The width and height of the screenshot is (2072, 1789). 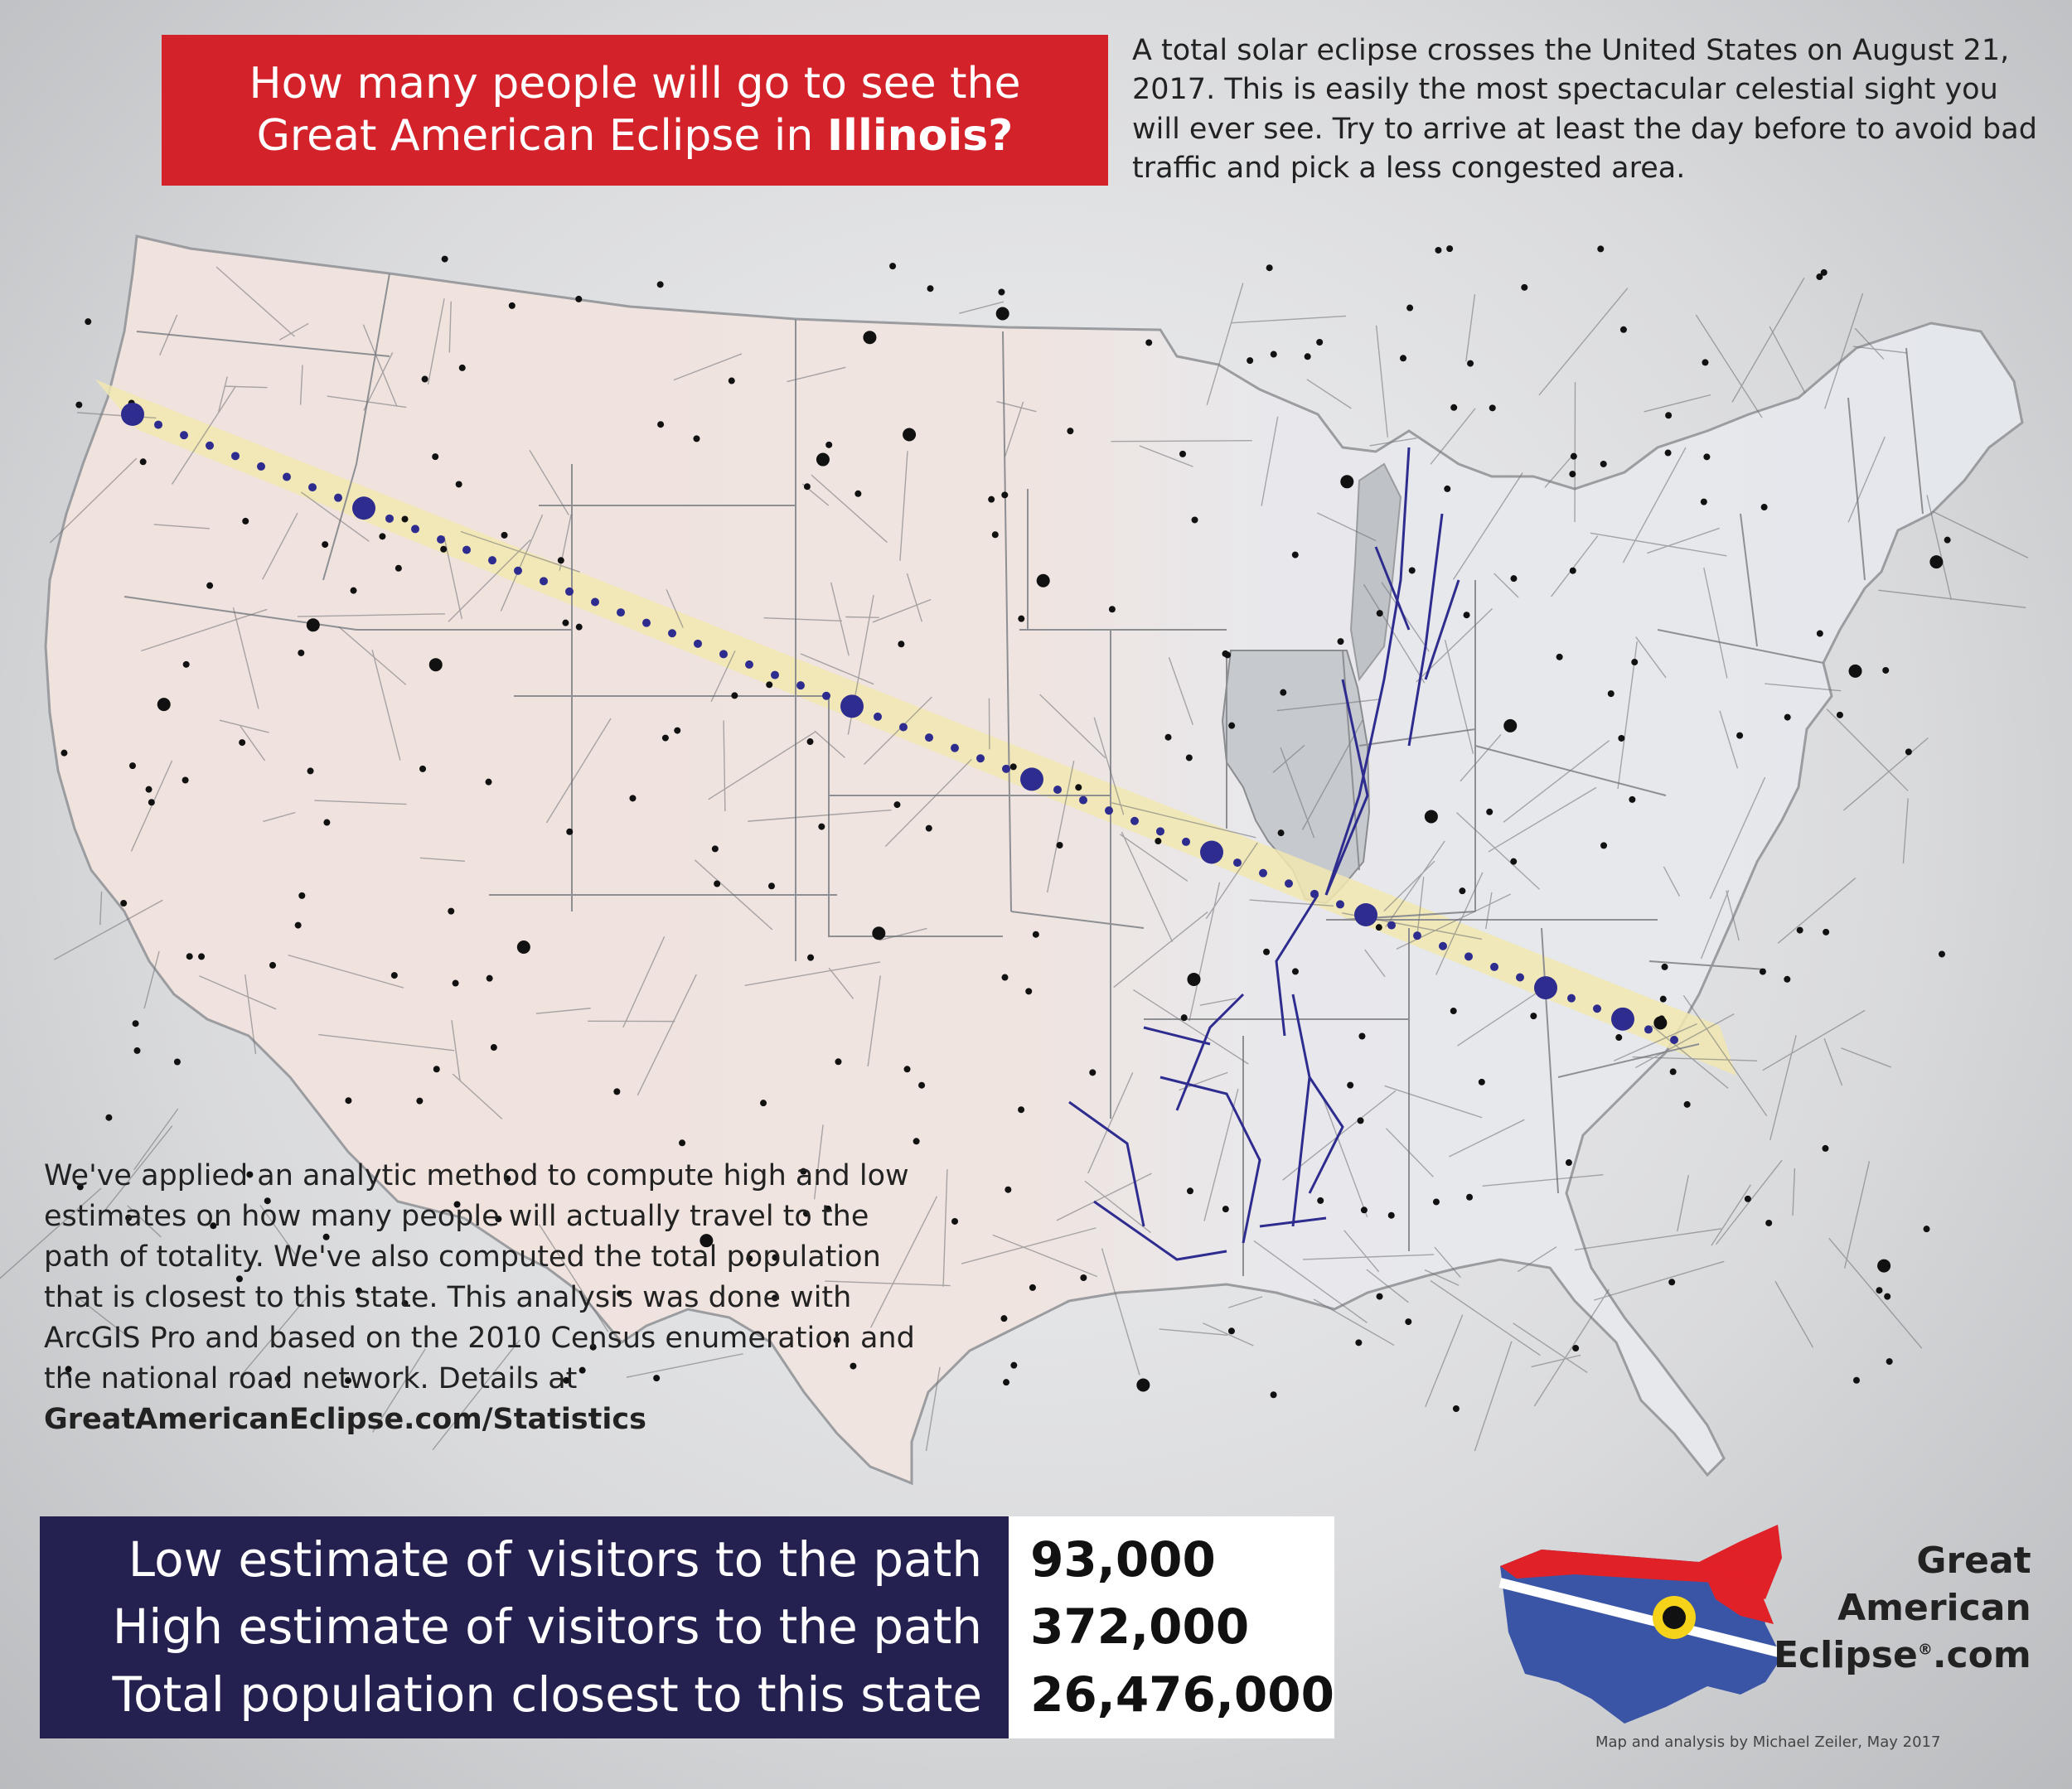 I want to click on statistics-link: GreatAmericanEclipse.com/Statistics, so click(x=345, y=1419).